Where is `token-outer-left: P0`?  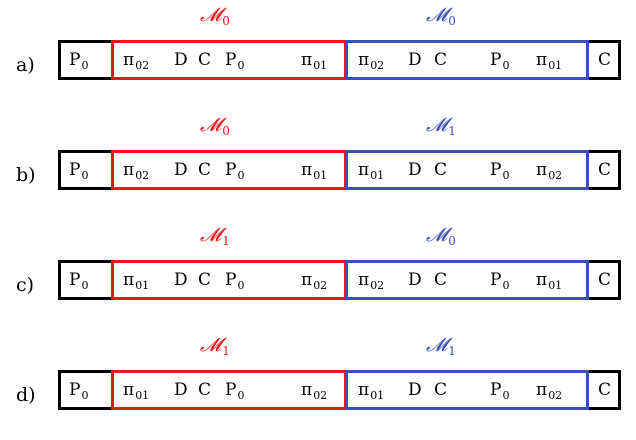
token-outer-left: P0 is located at coordinates (78, 391).